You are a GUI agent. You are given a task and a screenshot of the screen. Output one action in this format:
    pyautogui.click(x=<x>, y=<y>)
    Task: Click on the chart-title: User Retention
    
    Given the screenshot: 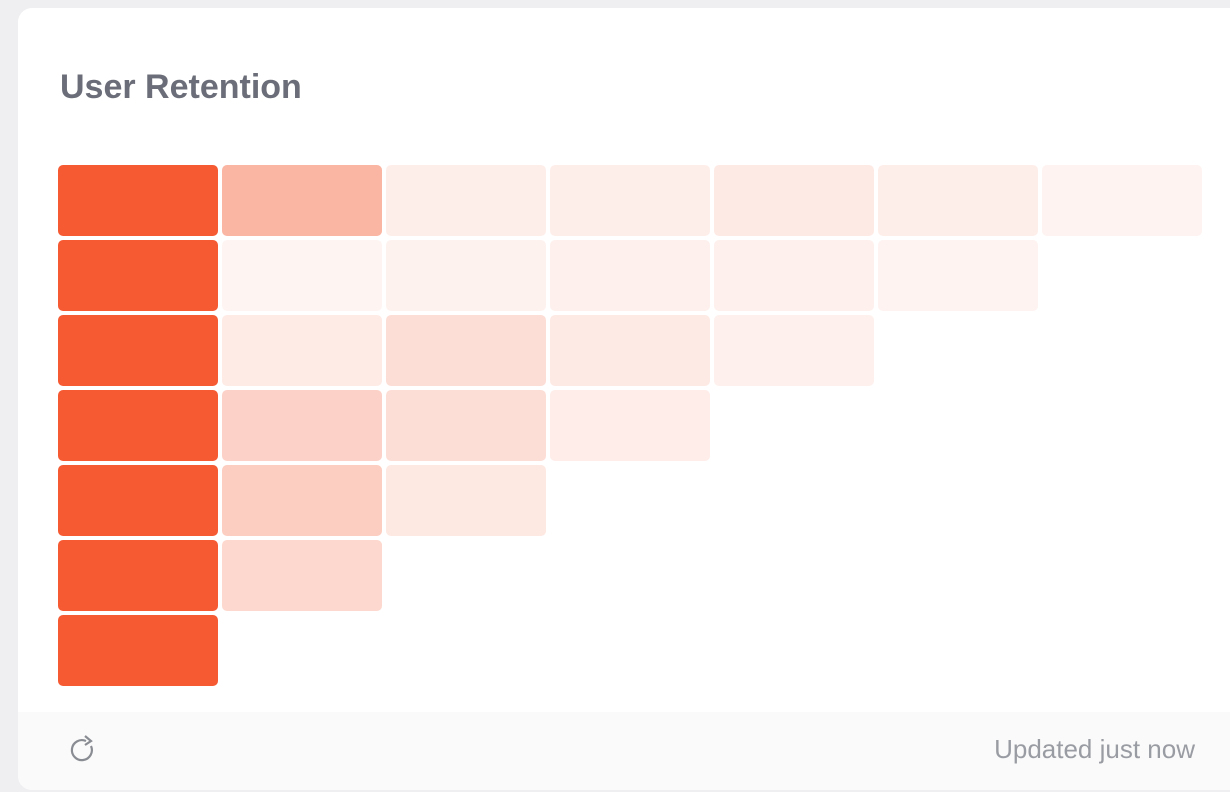 What is the action you would take?
    pyautogui.click(x=181, y=87)
    